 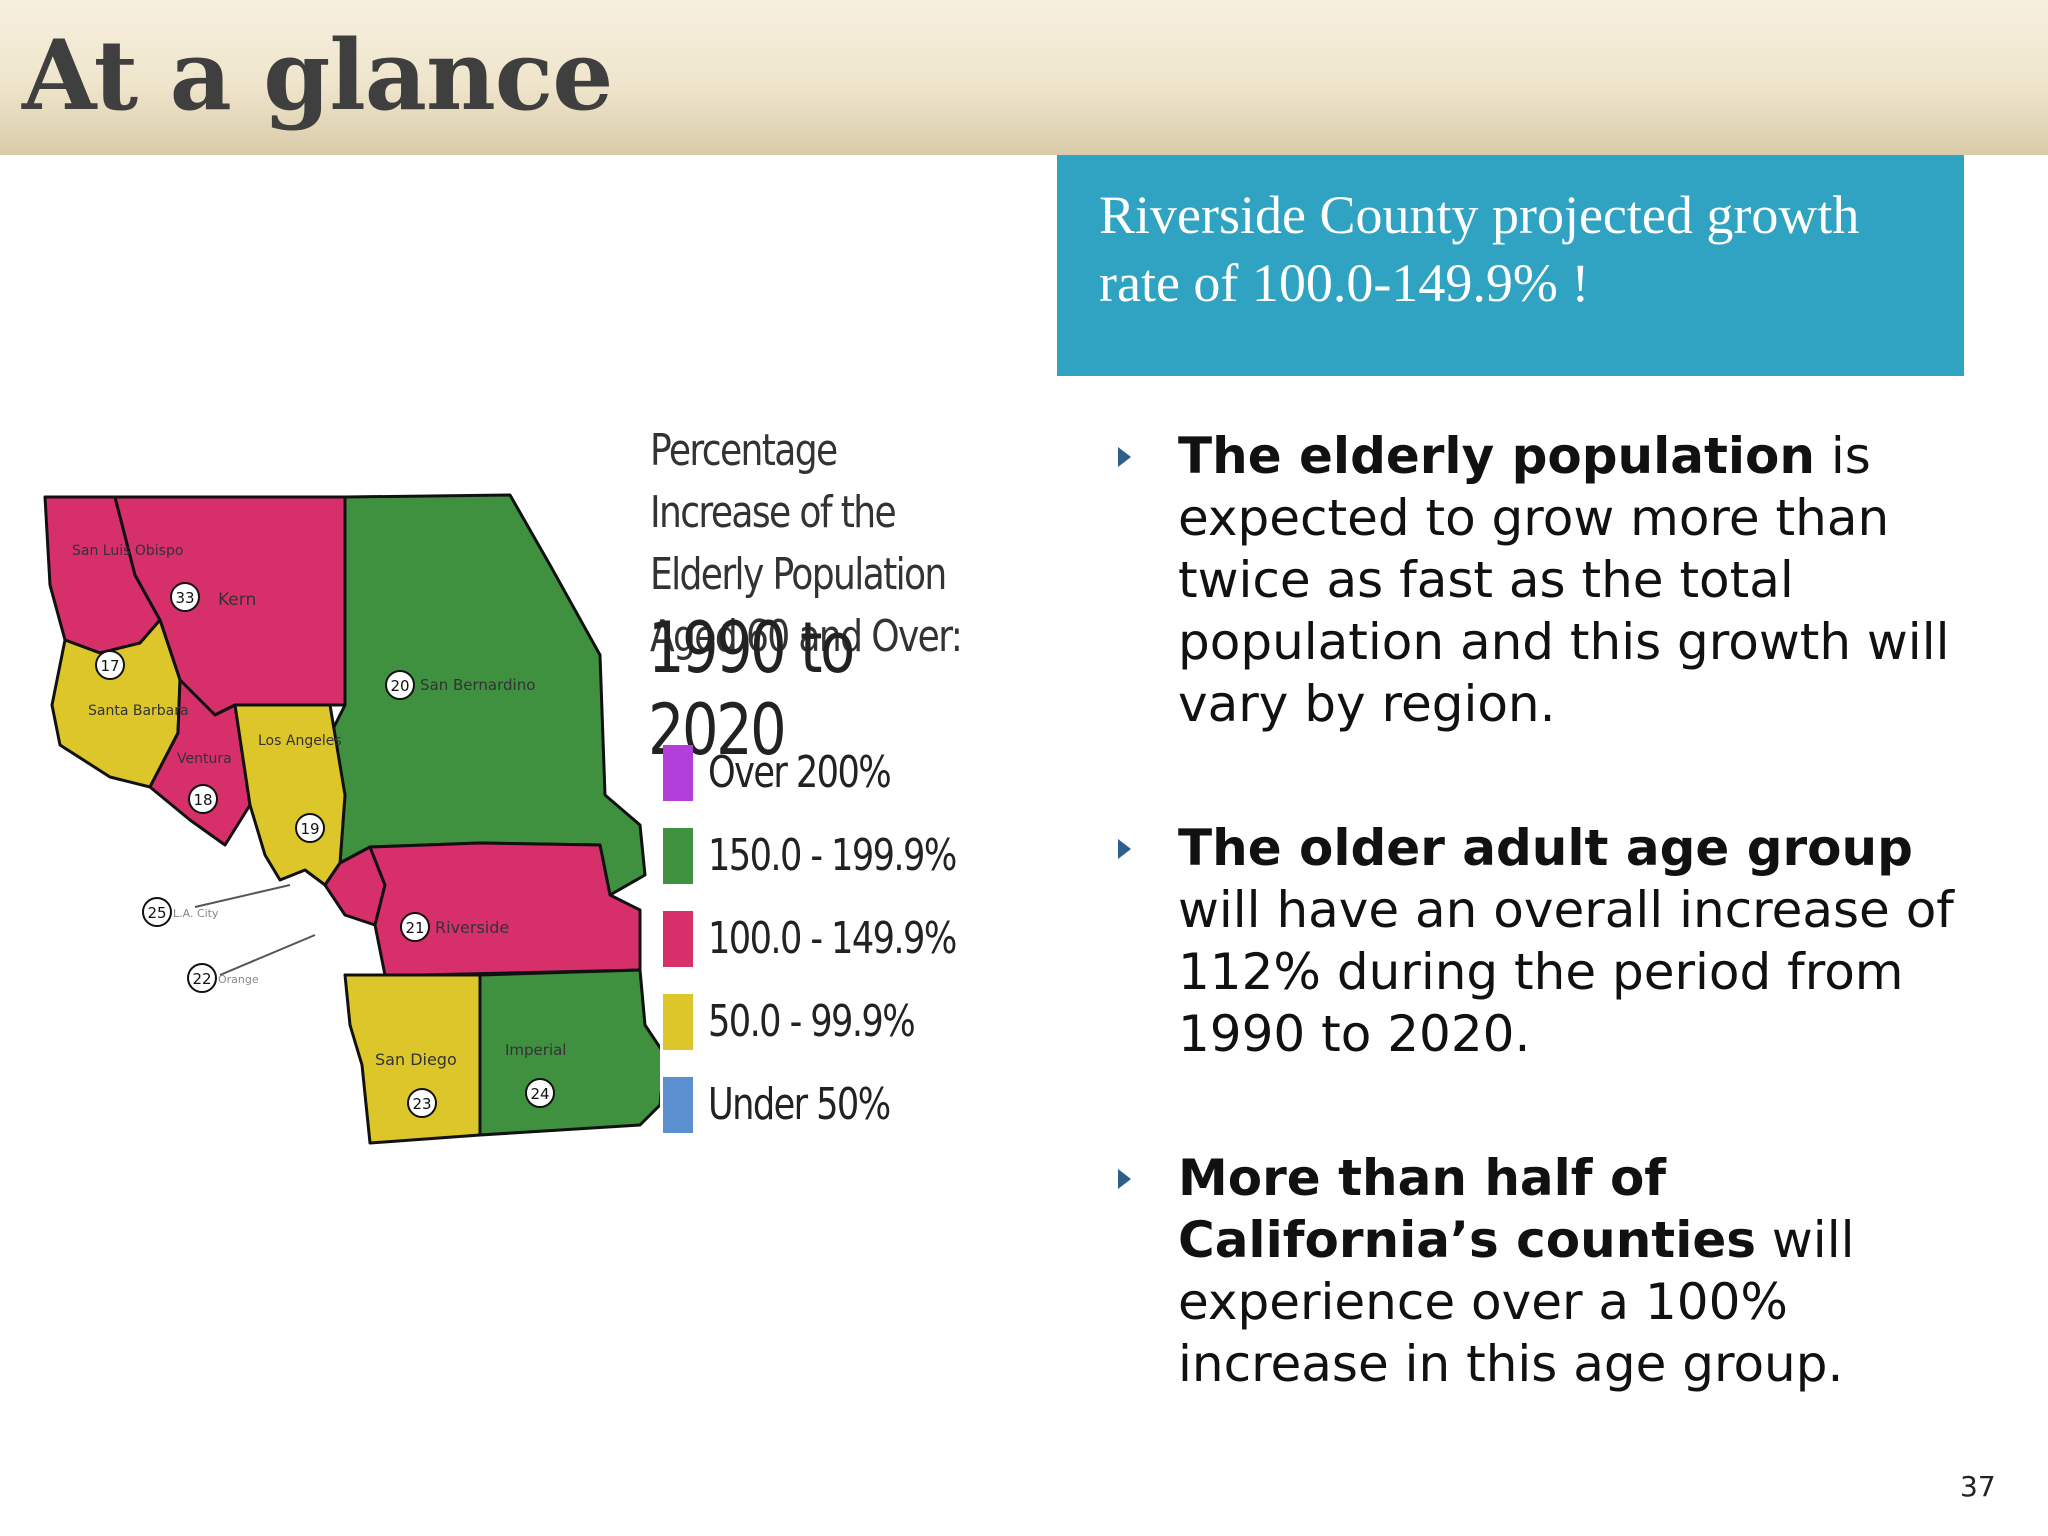 What do you see at coordinates (569, 1052) in the screenshot?
I see `county-imperial` at bounding box center [569, 1052].